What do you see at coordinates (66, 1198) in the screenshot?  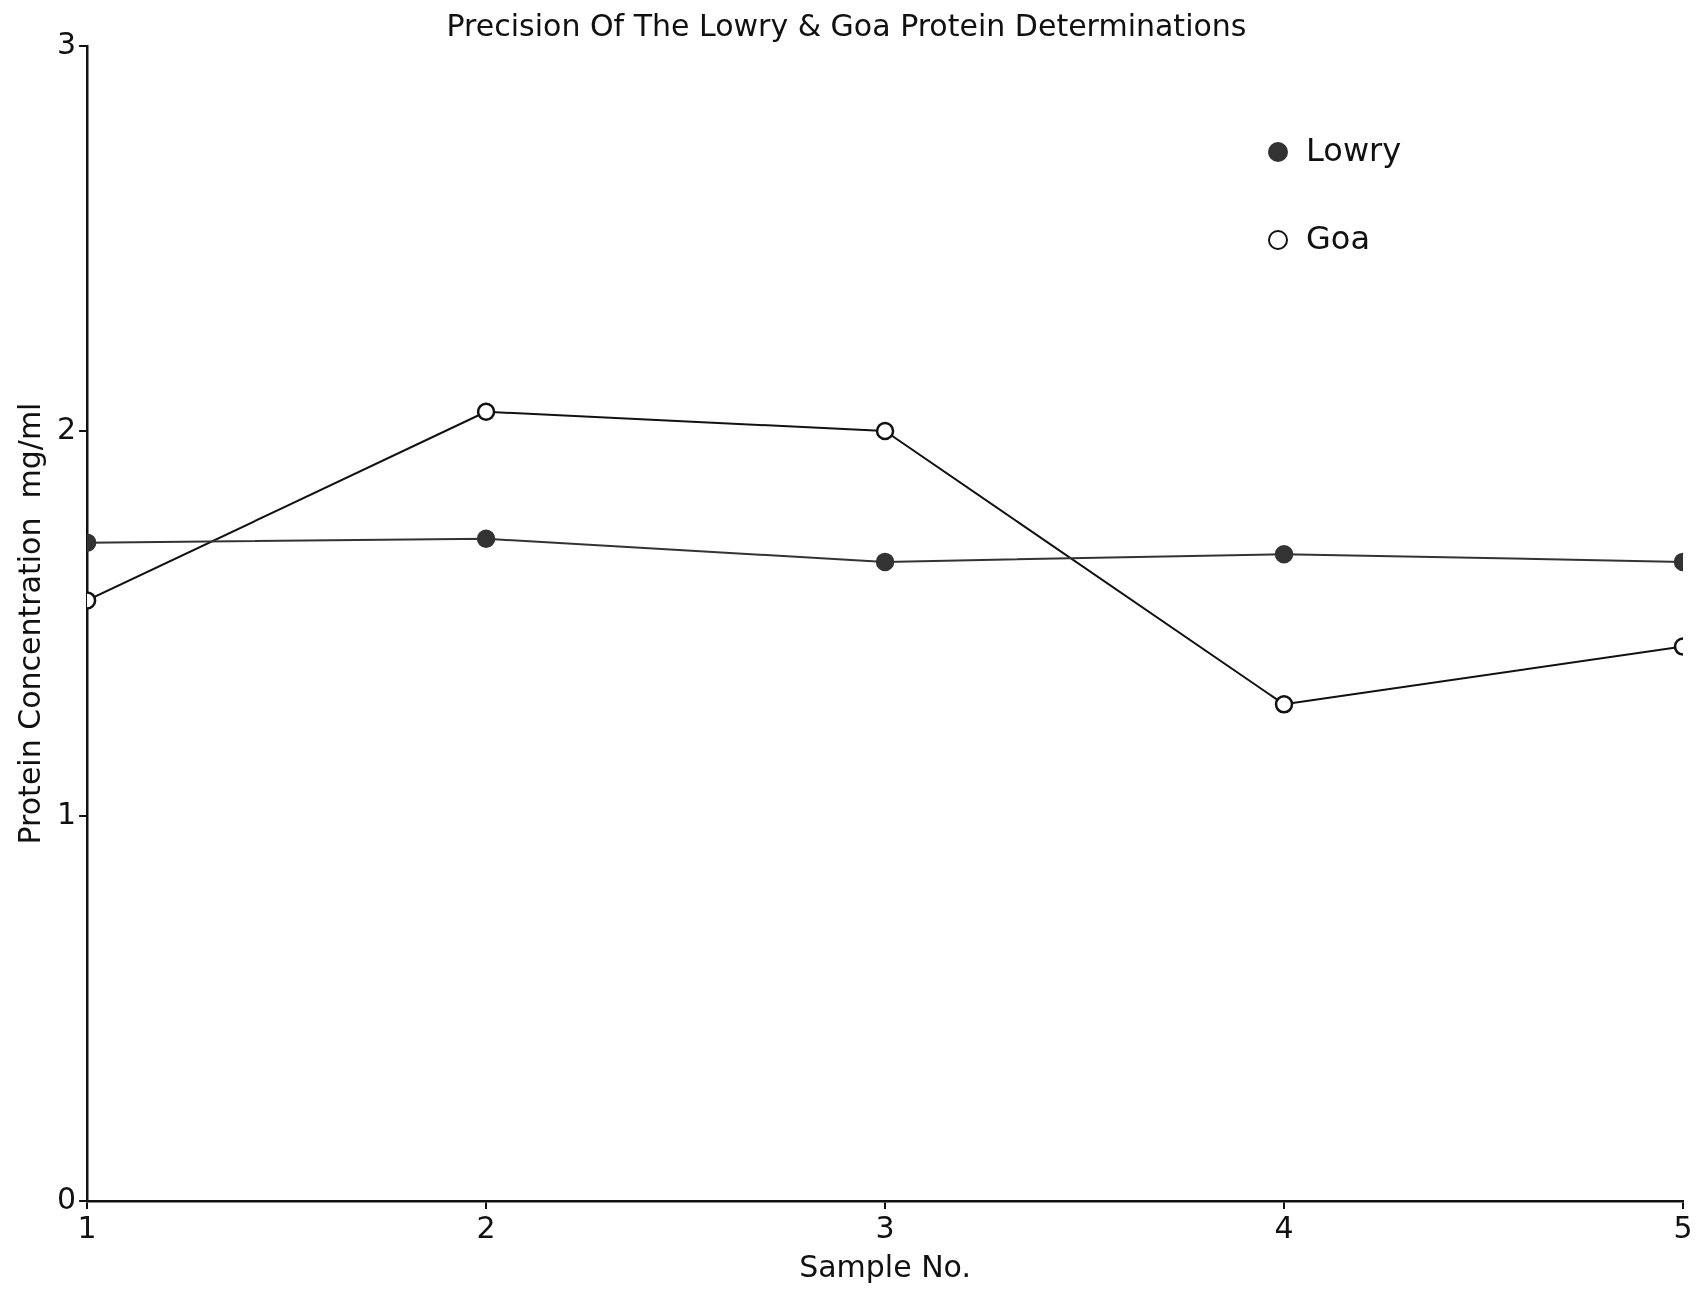 I see `y-tick-label: 0` at bounding box center [66, 1198].